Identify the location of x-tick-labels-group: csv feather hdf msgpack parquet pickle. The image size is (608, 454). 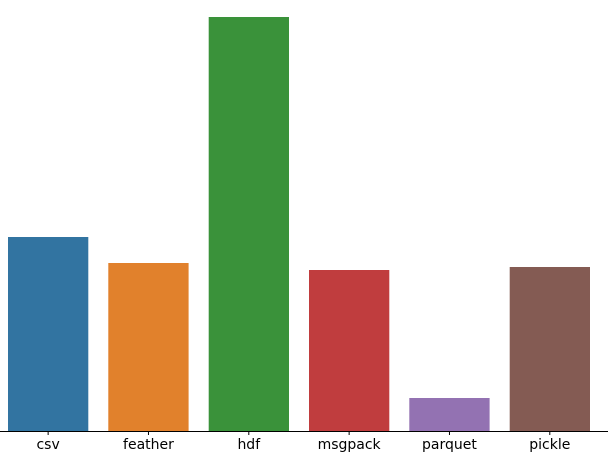
(303, 445).